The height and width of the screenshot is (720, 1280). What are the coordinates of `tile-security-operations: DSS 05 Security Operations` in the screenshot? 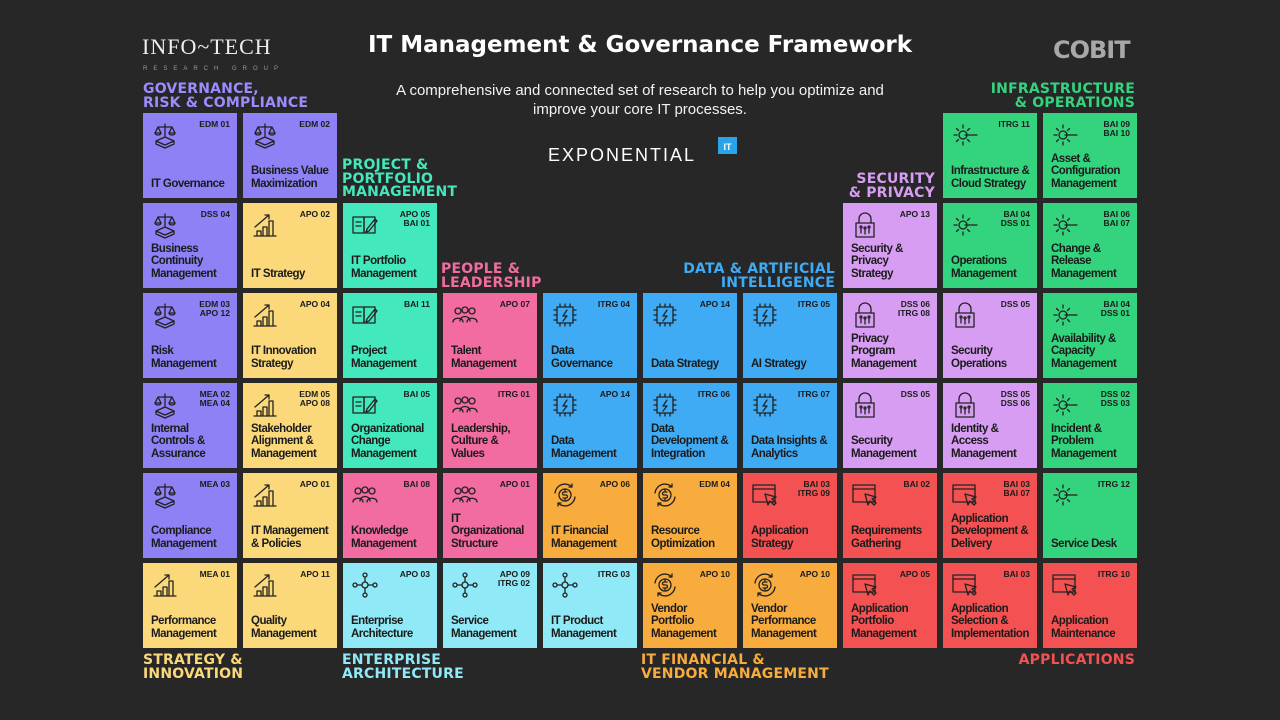 It's located at (990, 335).